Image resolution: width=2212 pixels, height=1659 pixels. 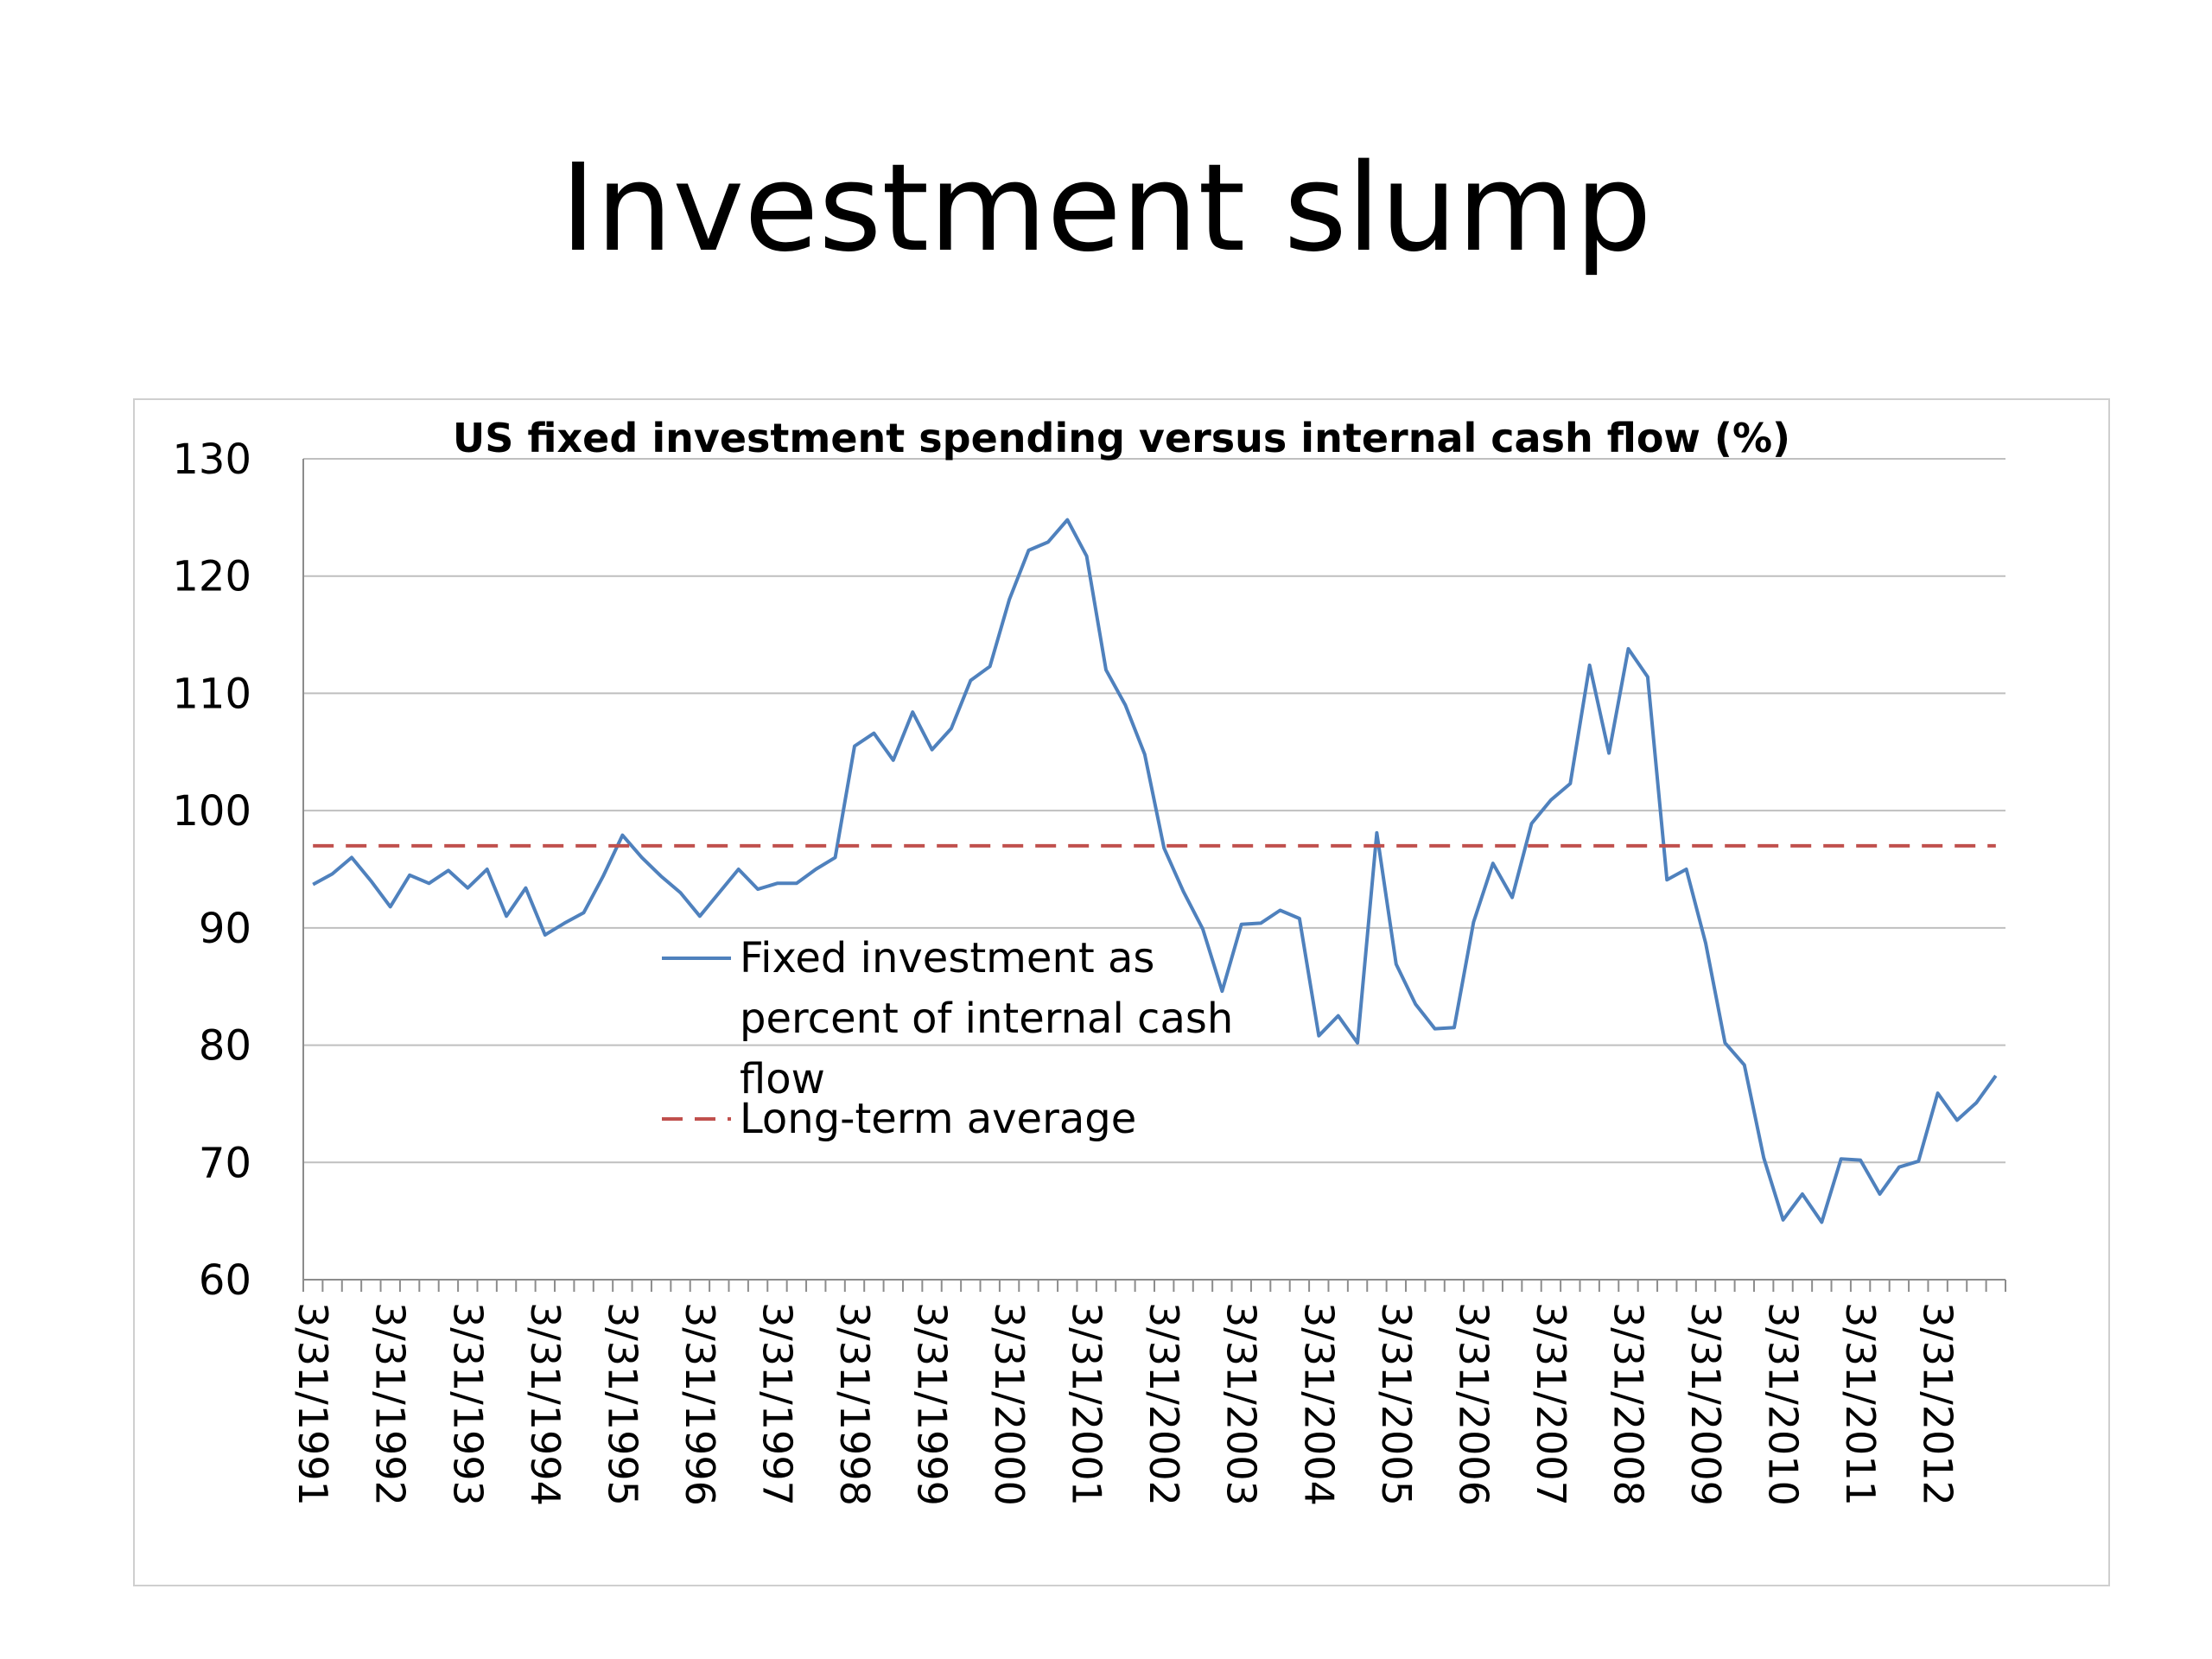 I want to click on y-axis-tick-labels: 60 70 80 90 100 110 120 130, so click(x=211, y=870).